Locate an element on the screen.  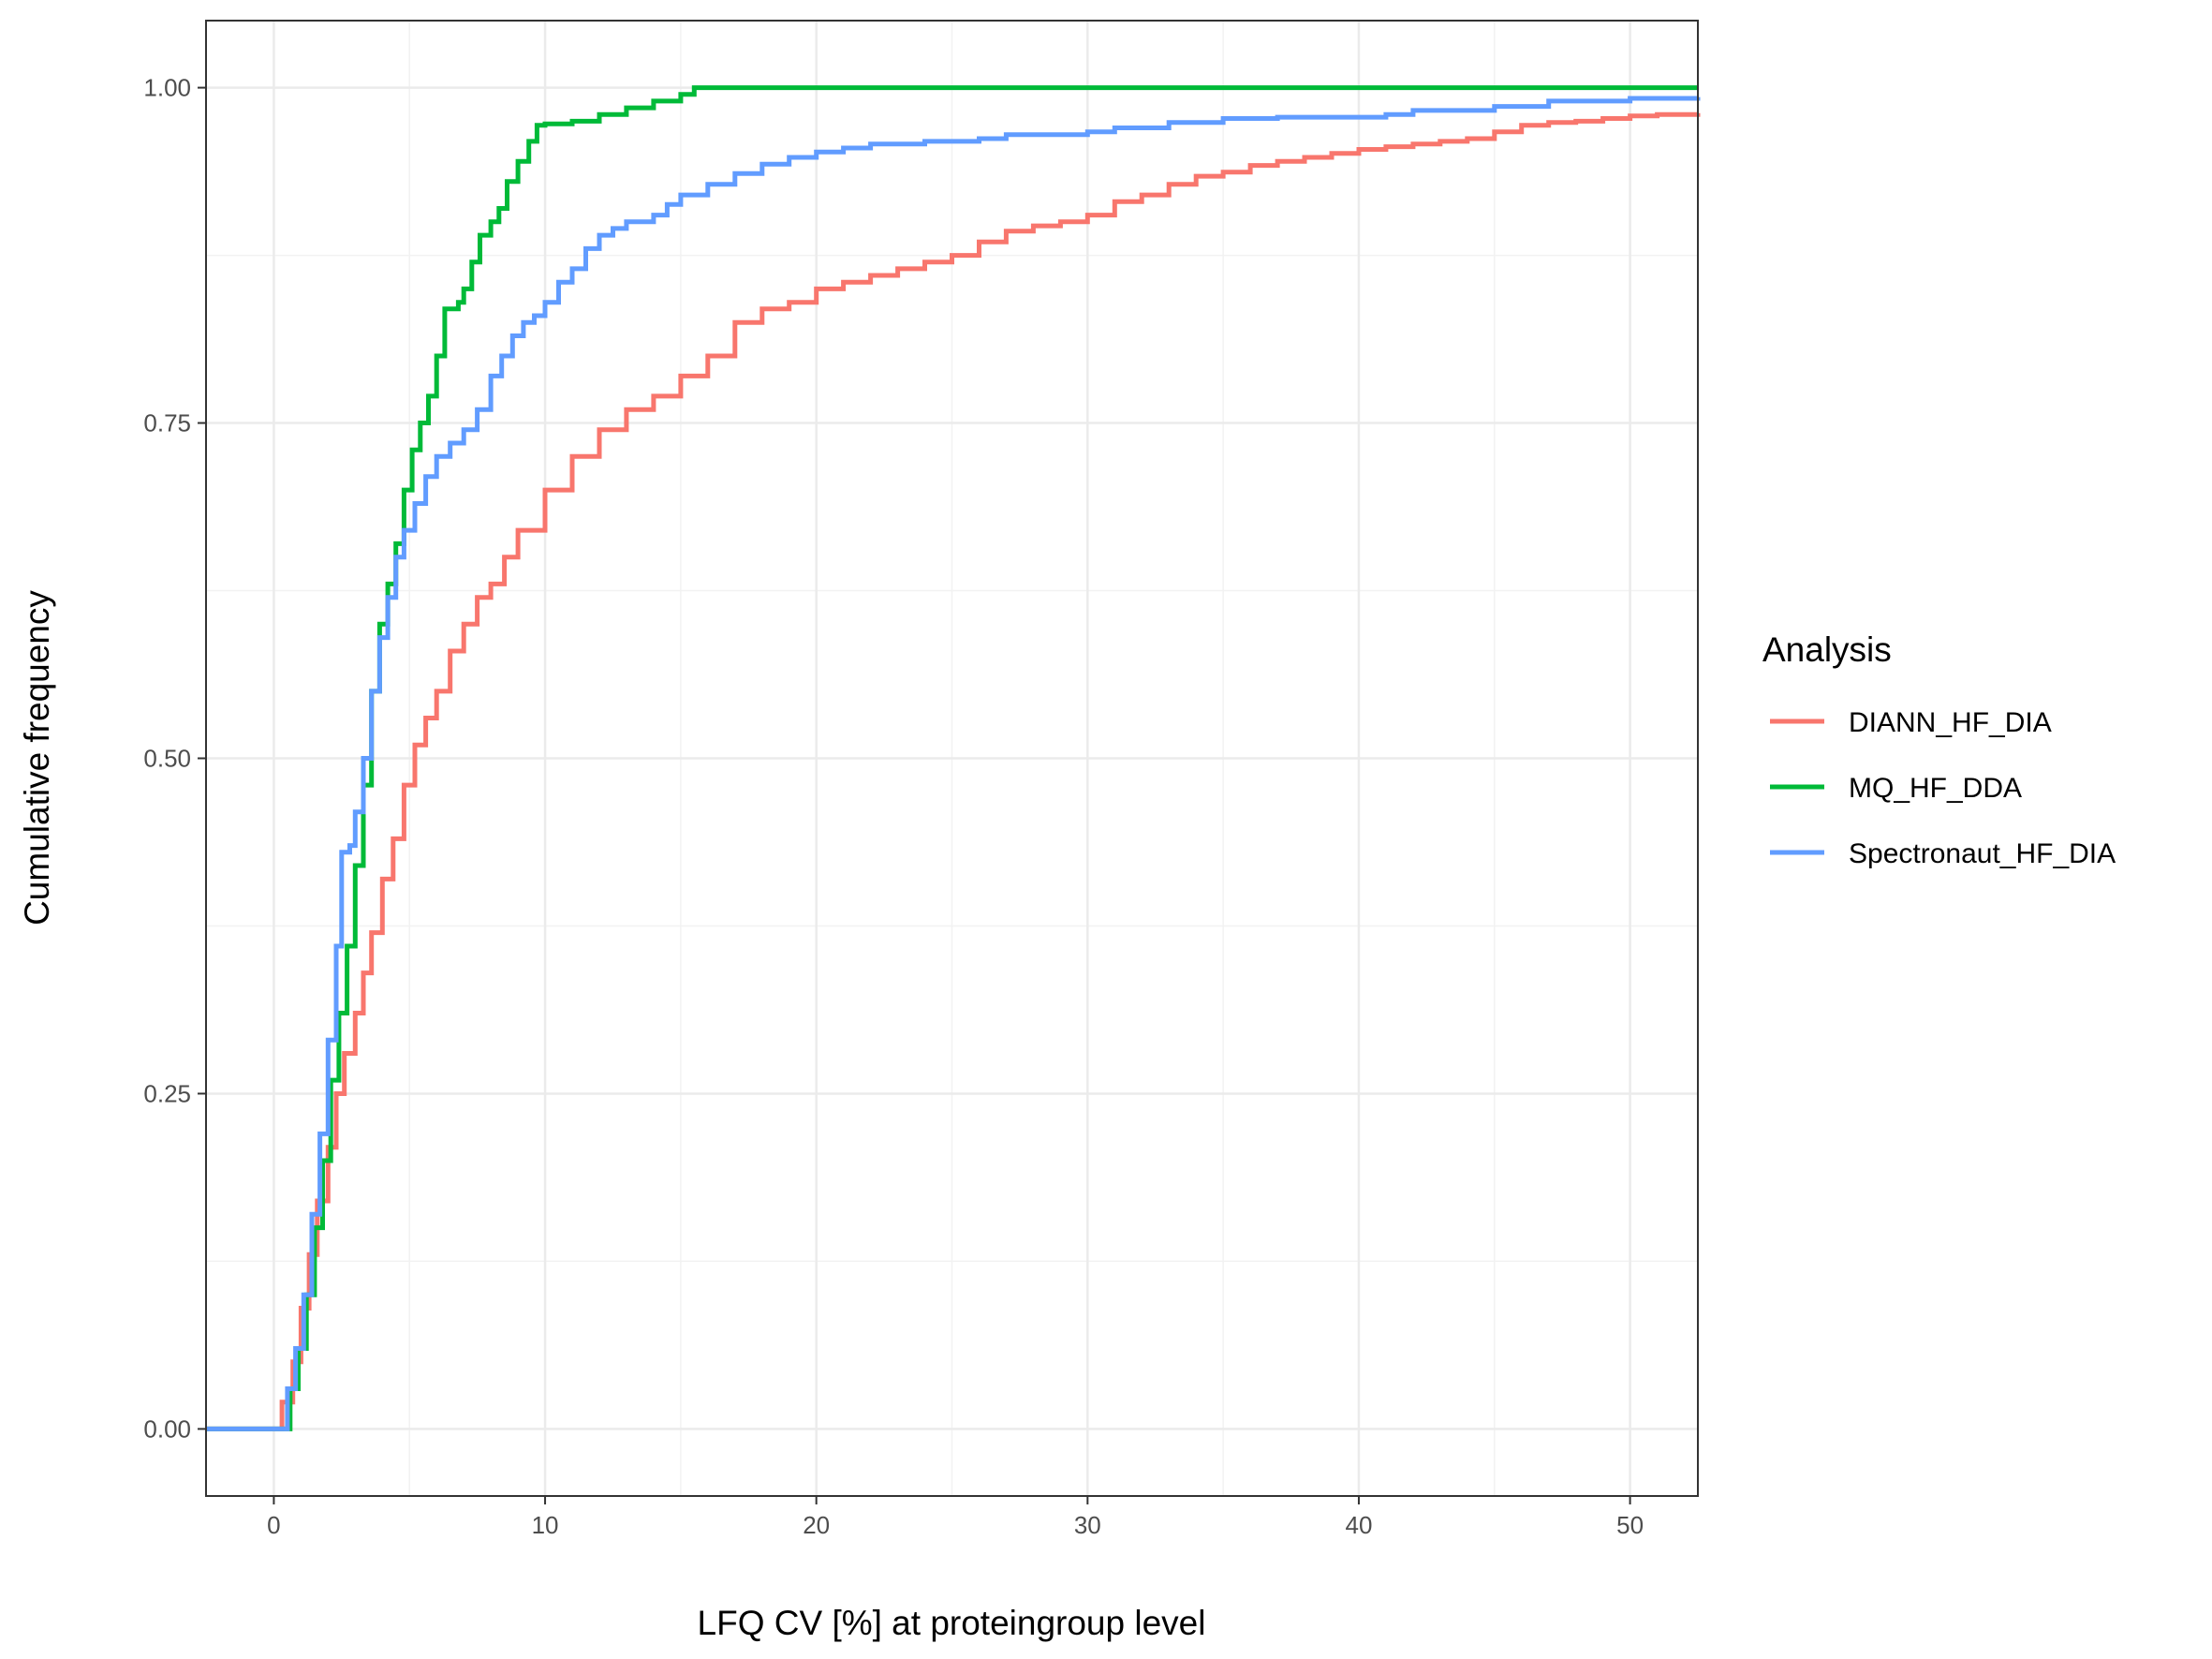
x-tick-label: 50 is located at coordinates (1630, 1525).